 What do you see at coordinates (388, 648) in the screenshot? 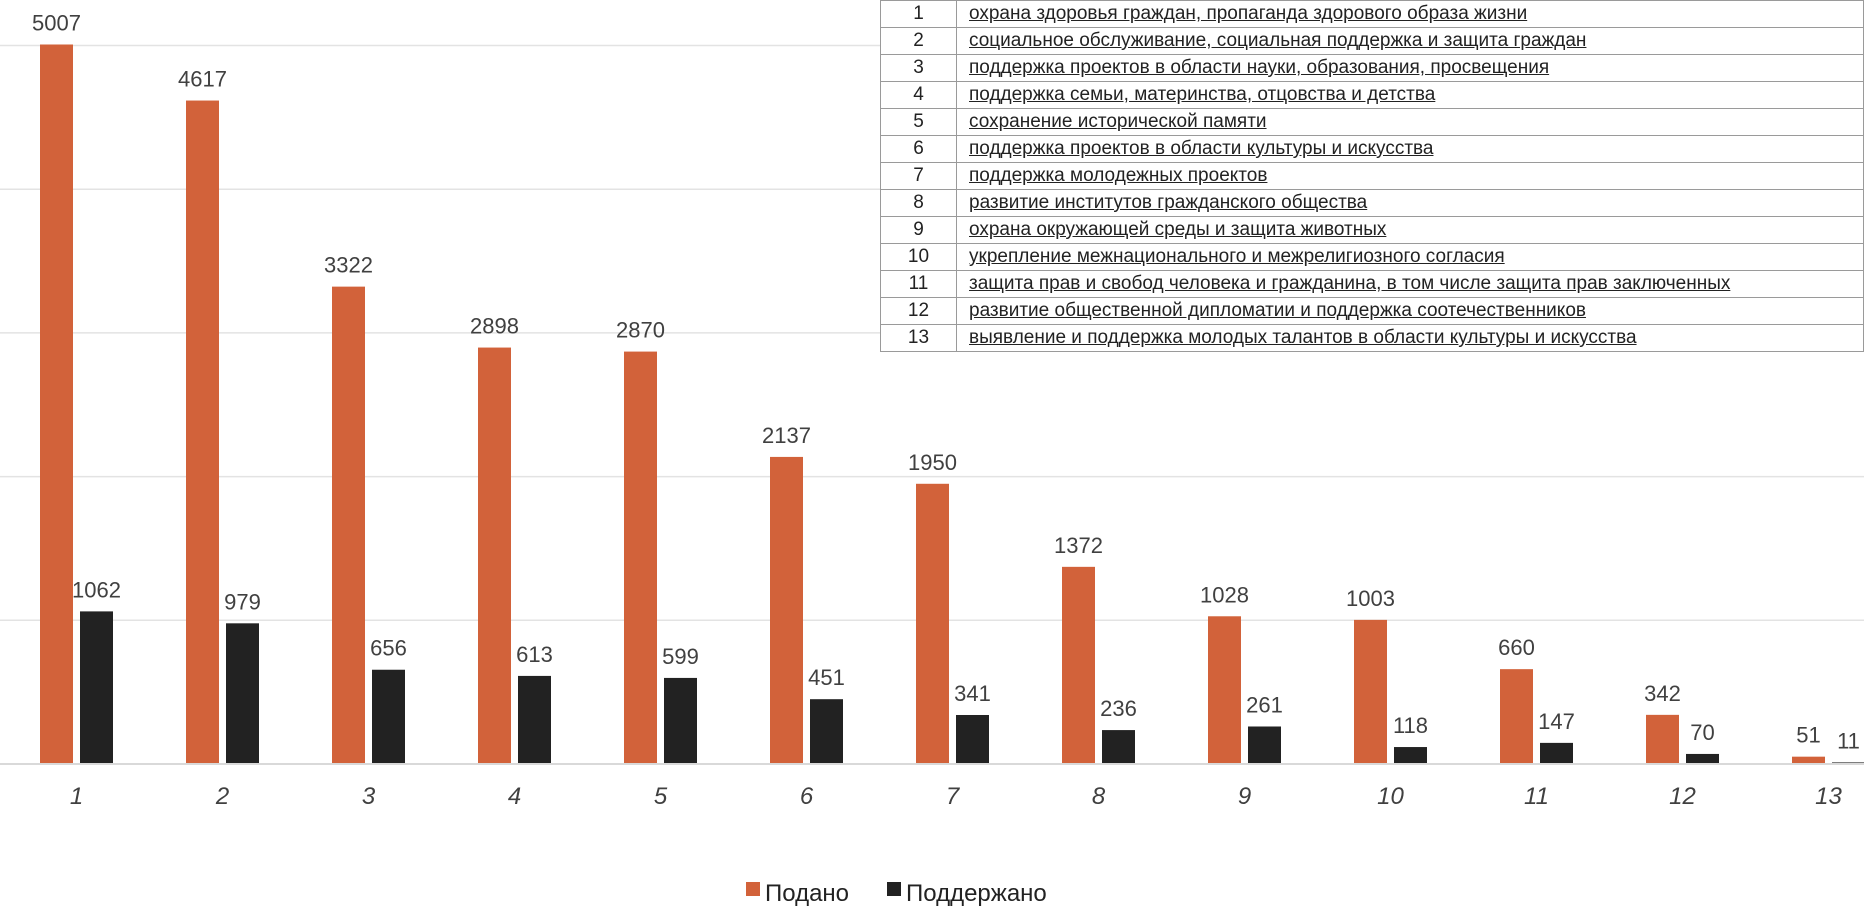
I see `value-label-supported-3: 656` at bounding box center [388, 648].